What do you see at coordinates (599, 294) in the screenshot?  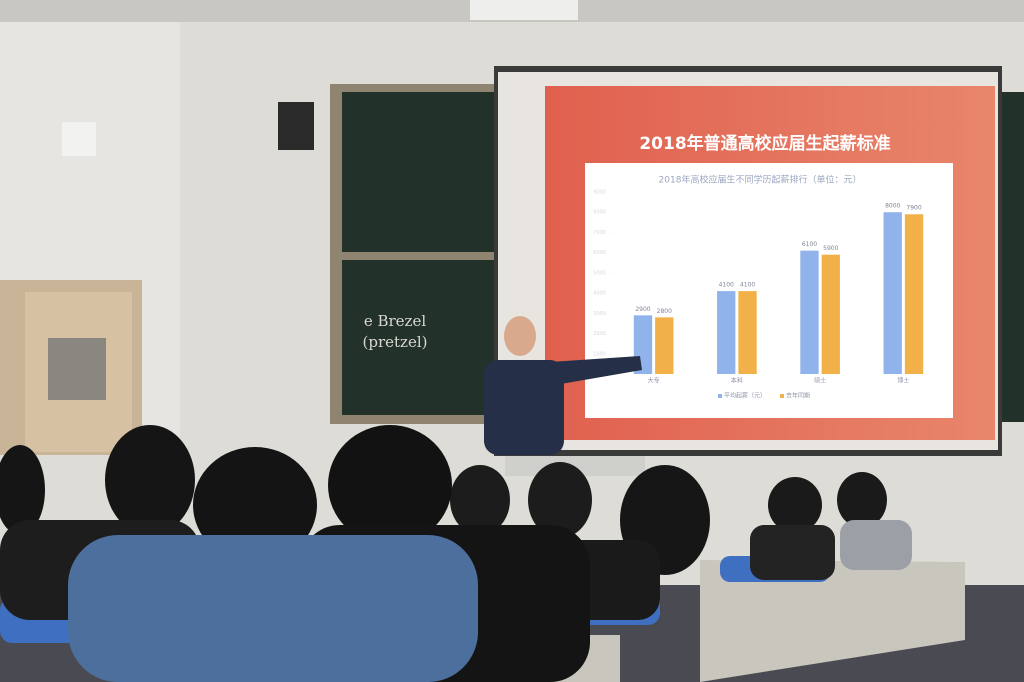 I see `y-tick-label: 4000` at bounding box center [599, 294].